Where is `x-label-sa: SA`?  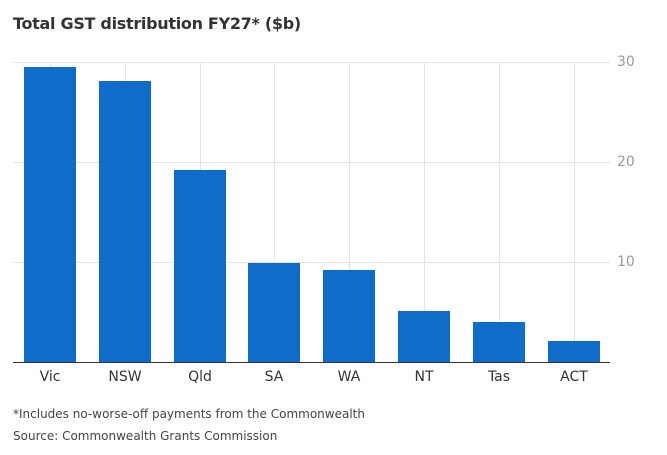
x-label-sa: SA is located at coordinates (274, 377).